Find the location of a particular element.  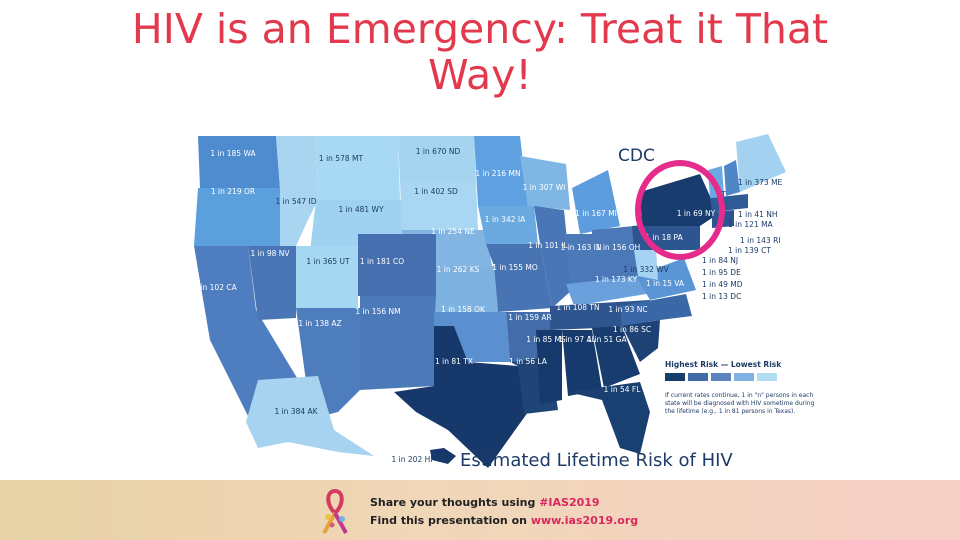

state-or is located at coordinates (241, 217).